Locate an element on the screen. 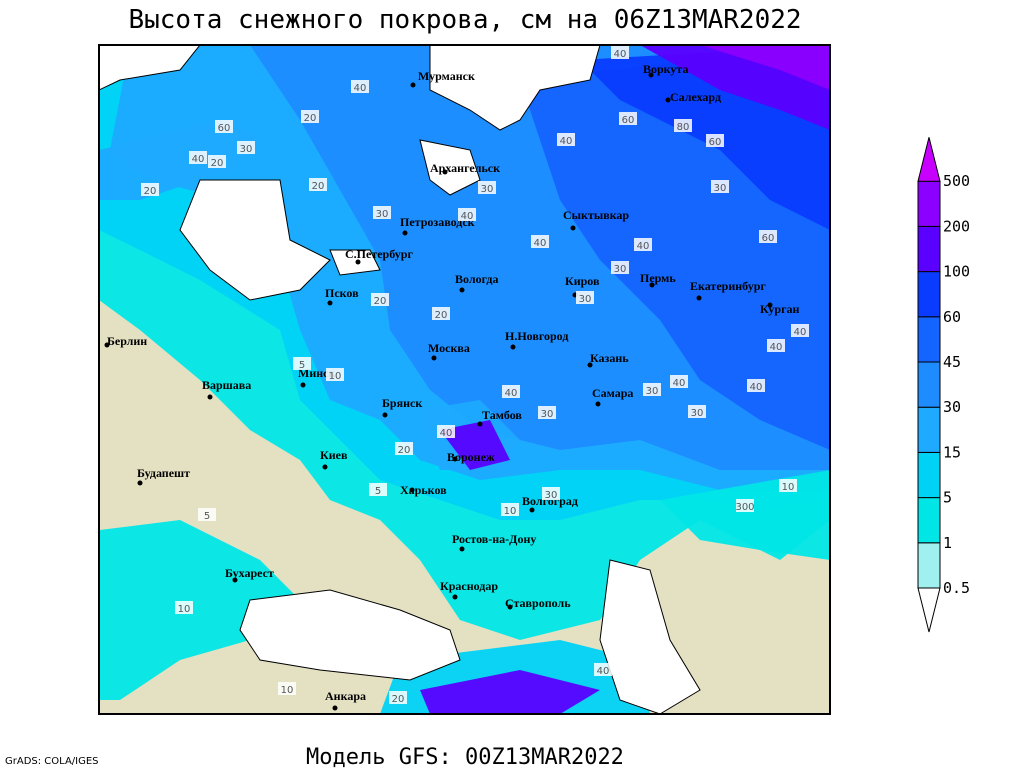  colorbar-label: 1 is located at coordinates (947, 543).